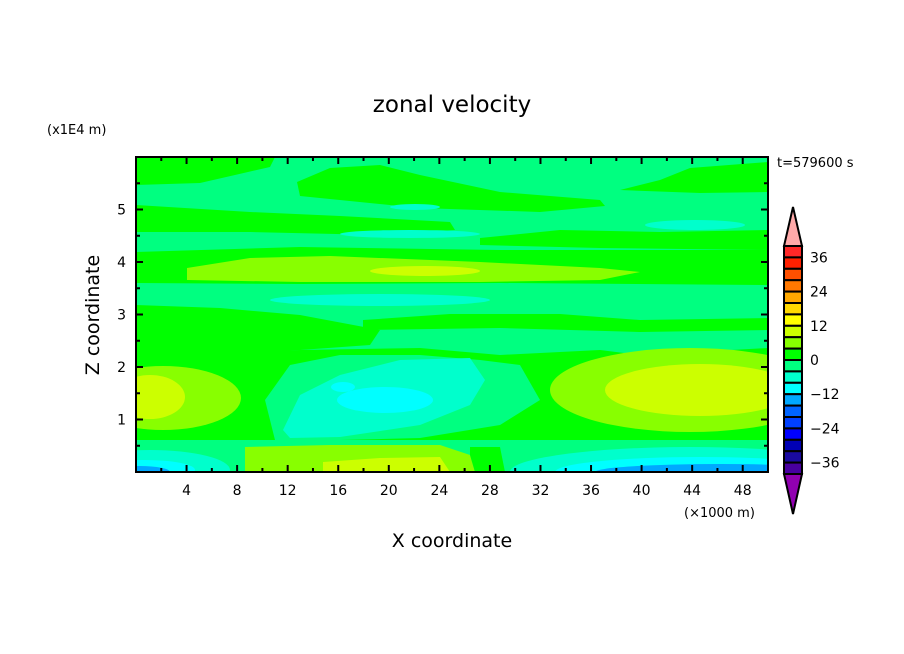 The image size is (904, 654). Describe the element at coordinates (452, 105) in the screenshot. I see `chart-title: zonal velocity` at that location.